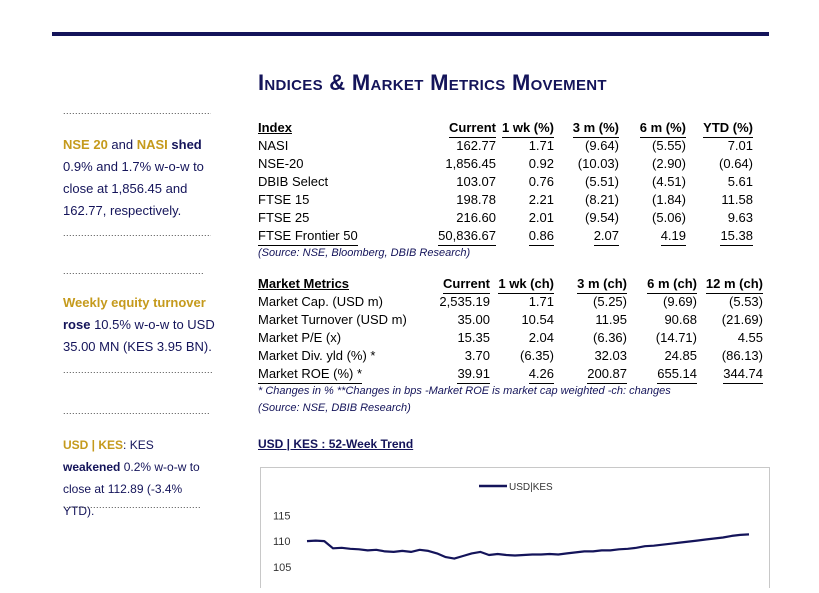  I want to click on row-value: 90.68, so click(680, 319).